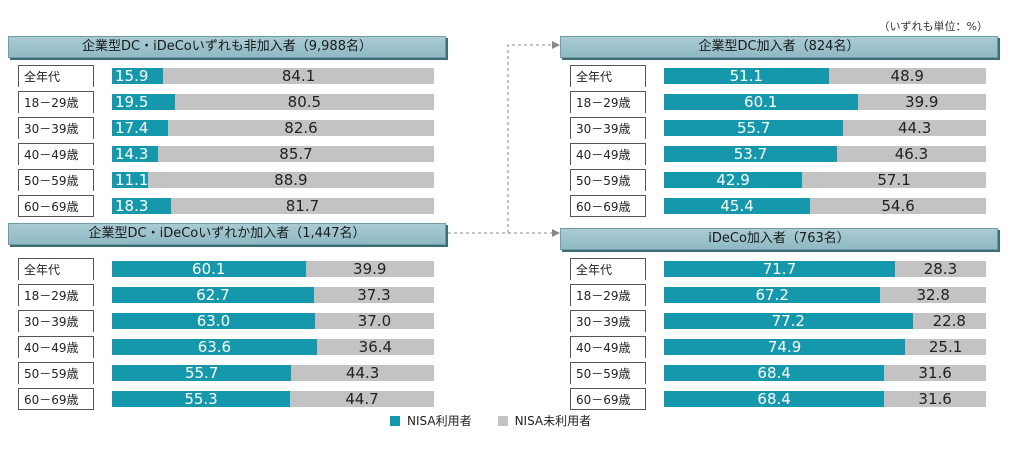  I want to click on bar-nisa-nonuser: 71.7 28.3, so click(825, 269).